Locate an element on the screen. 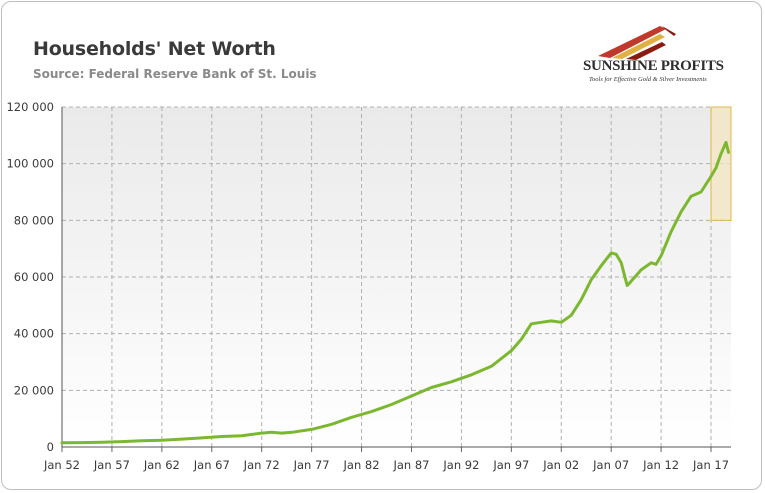 This screenshot has width=765, height=493. x-tick-label: Jan 72 is located at coordinates (261, 465).